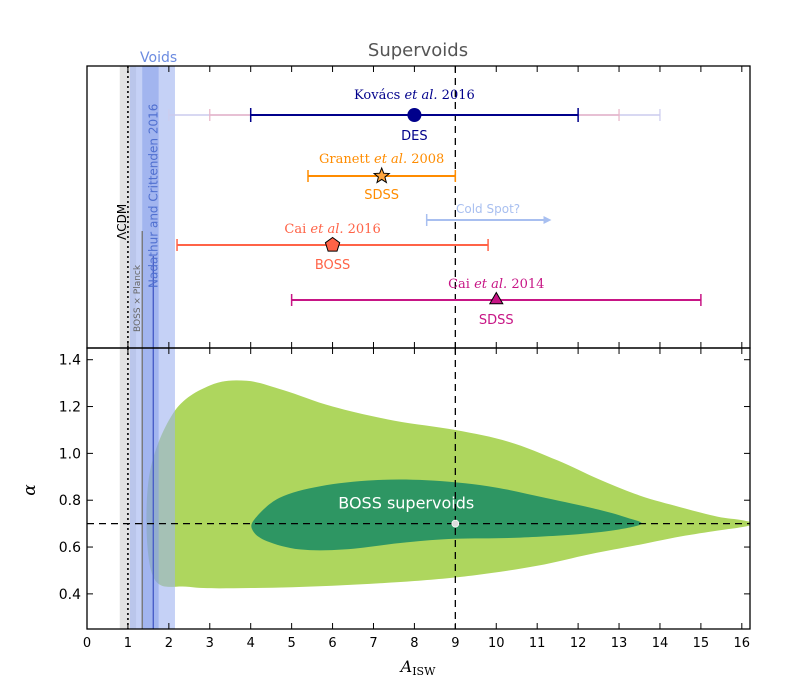  What do you see at coordinates (87, 643) in the screenshot?
I see `x-tick-label: 0` at bounding box center [87, 643].